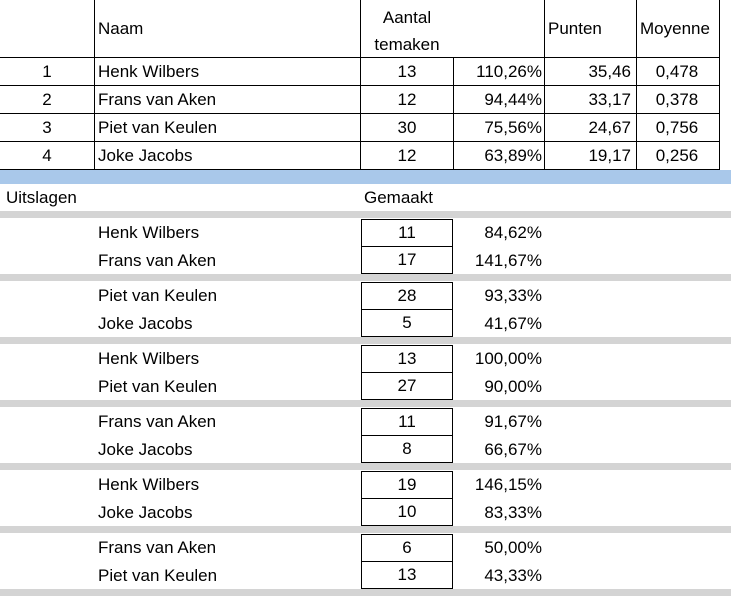 This screenshot has width=731, height=601. What do you see at coordinates (47, 155) in the screenshot?
I see `rank-cell: 4` at bounding box center [47, 155].